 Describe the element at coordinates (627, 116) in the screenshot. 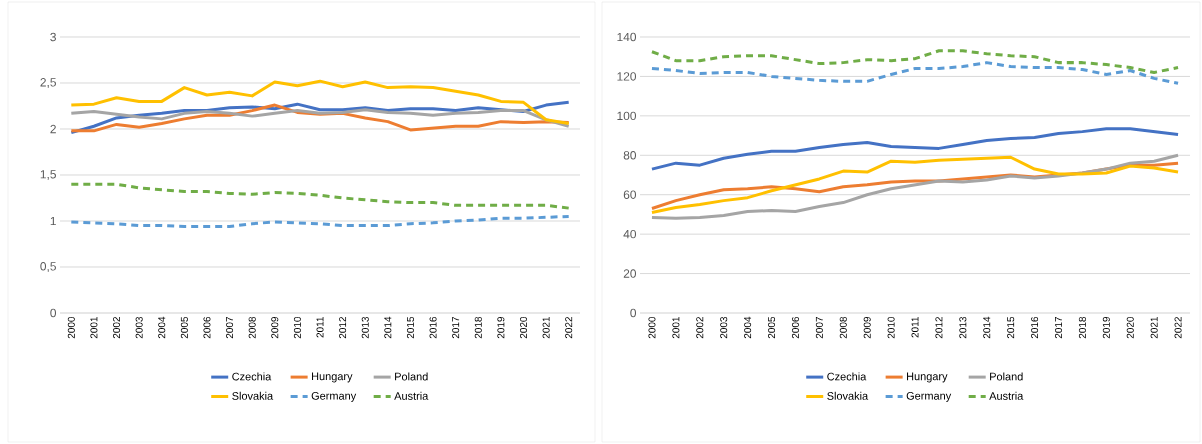

I see `y-tick-label: 100` at that location.